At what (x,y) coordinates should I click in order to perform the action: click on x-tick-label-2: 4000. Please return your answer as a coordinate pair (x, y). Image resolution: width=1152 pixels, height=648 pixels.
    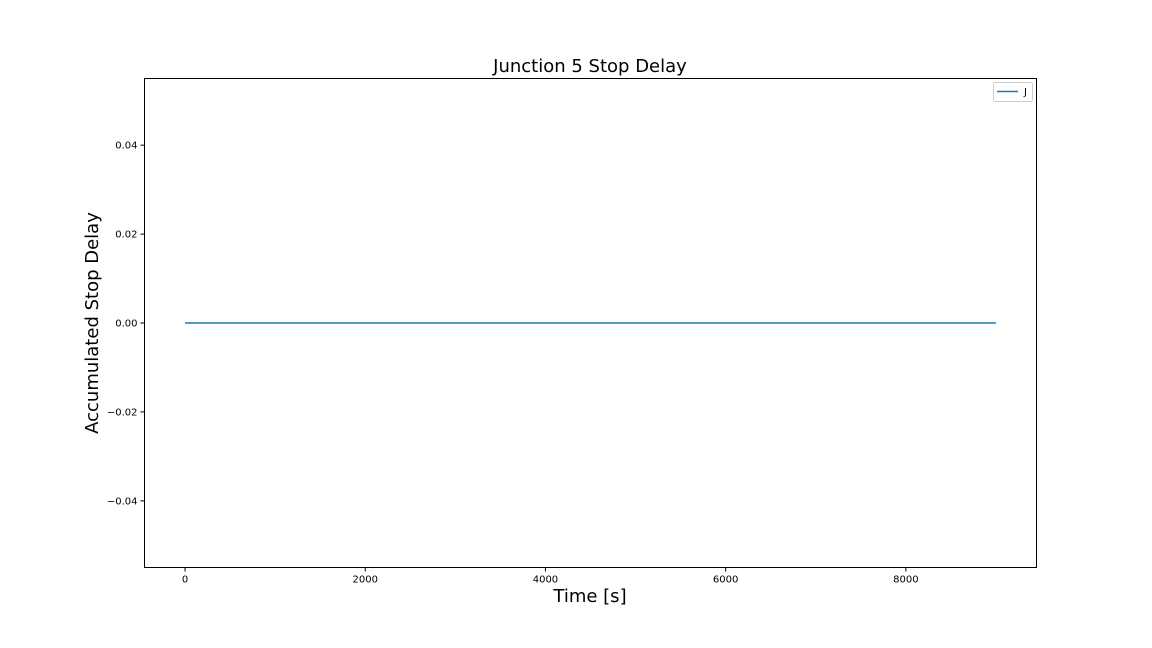
    Looking at the image, I should click on (545, 580).